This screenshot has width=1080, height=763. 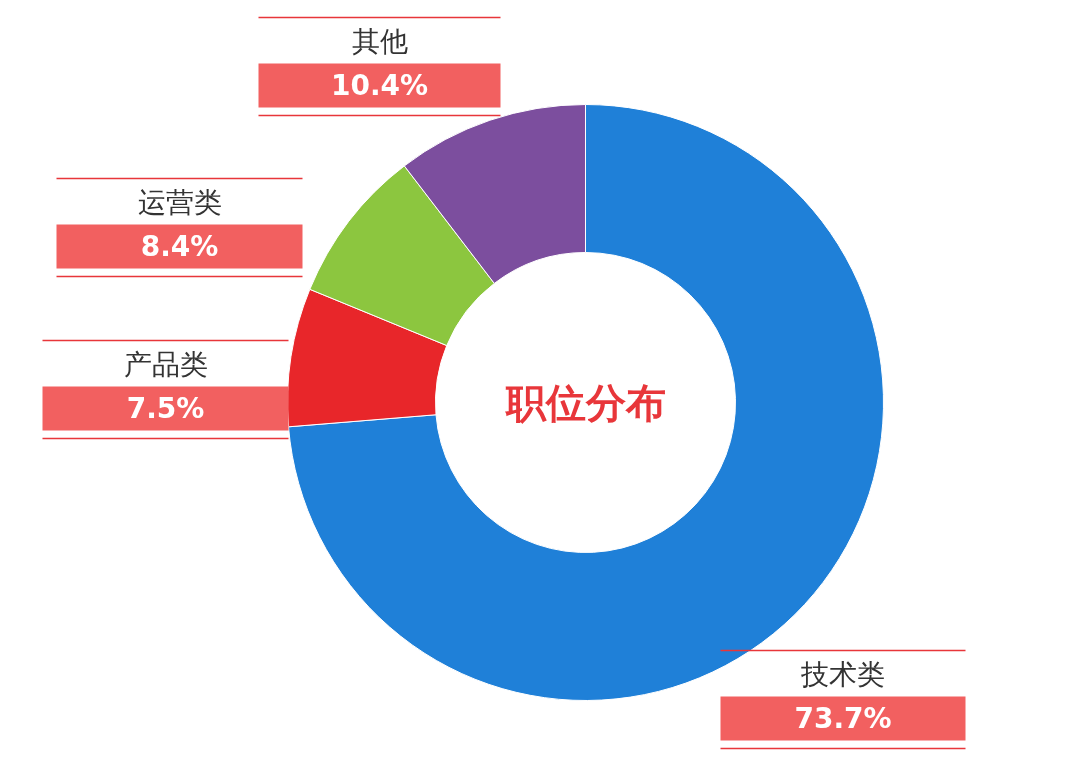 I want to click on data-label: 73.7%, so click(x=843, y=718).